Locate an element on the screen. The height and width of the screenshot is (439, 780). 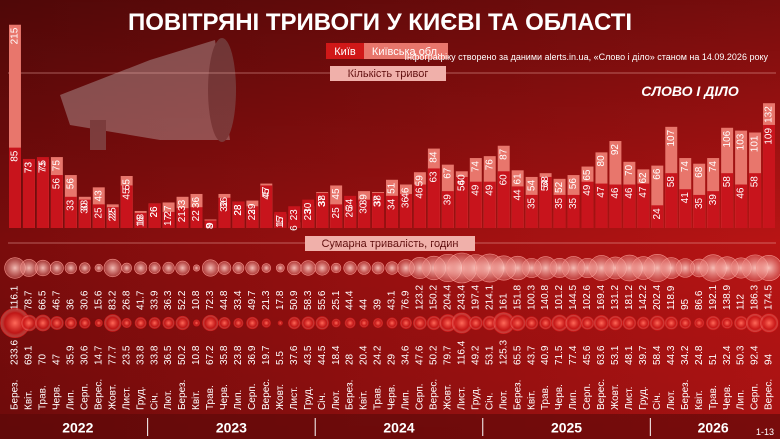
value-label: 102.6 is located at coordinates (587, 297).